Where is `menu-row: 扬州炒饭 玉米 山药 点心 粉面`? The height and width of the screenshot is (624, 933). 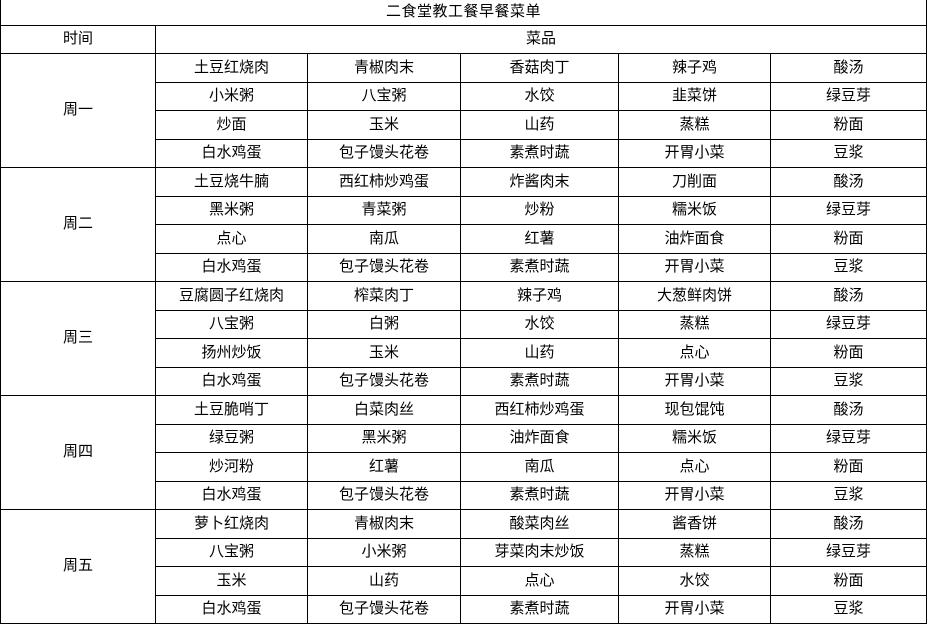 menu-row: 扬州炒饭 玉米 山药 点心 粉面 is located at coordinates (464, 353).